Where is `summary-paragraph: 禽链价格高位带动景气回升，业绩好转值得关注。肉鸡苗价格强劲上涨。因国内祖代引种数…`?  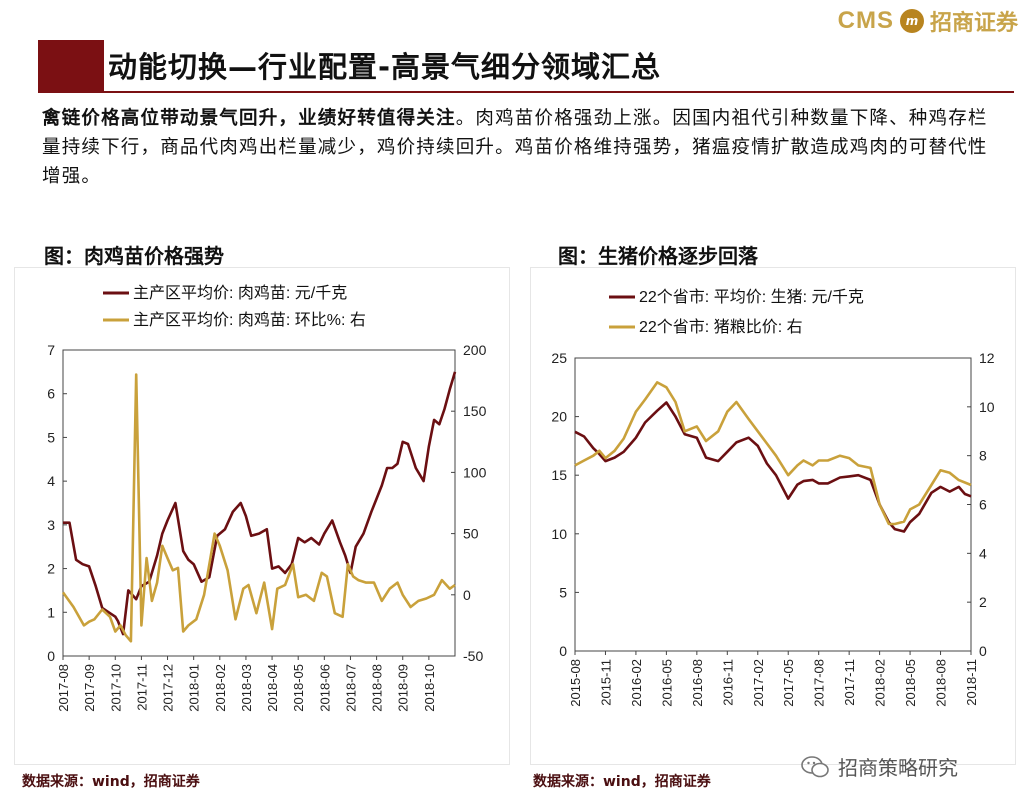
summary-paragraph: 禽链价格高位带动景气回升，业绩好转值得关注。肉鸡苗价格强劲上涨。因国内祖代引种数… is located at coordinates (517, 147).